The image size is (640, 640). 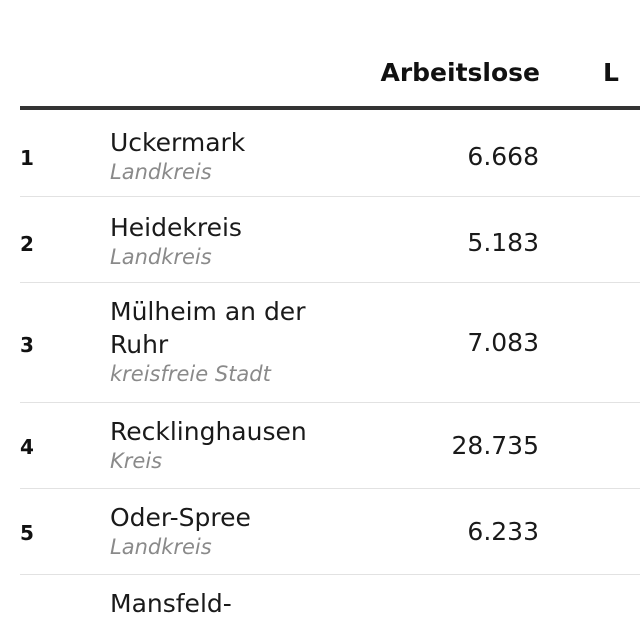 I want to click on table-row: 4 Recklinghausen Kreis 28.735, so click(x=330, y=446).